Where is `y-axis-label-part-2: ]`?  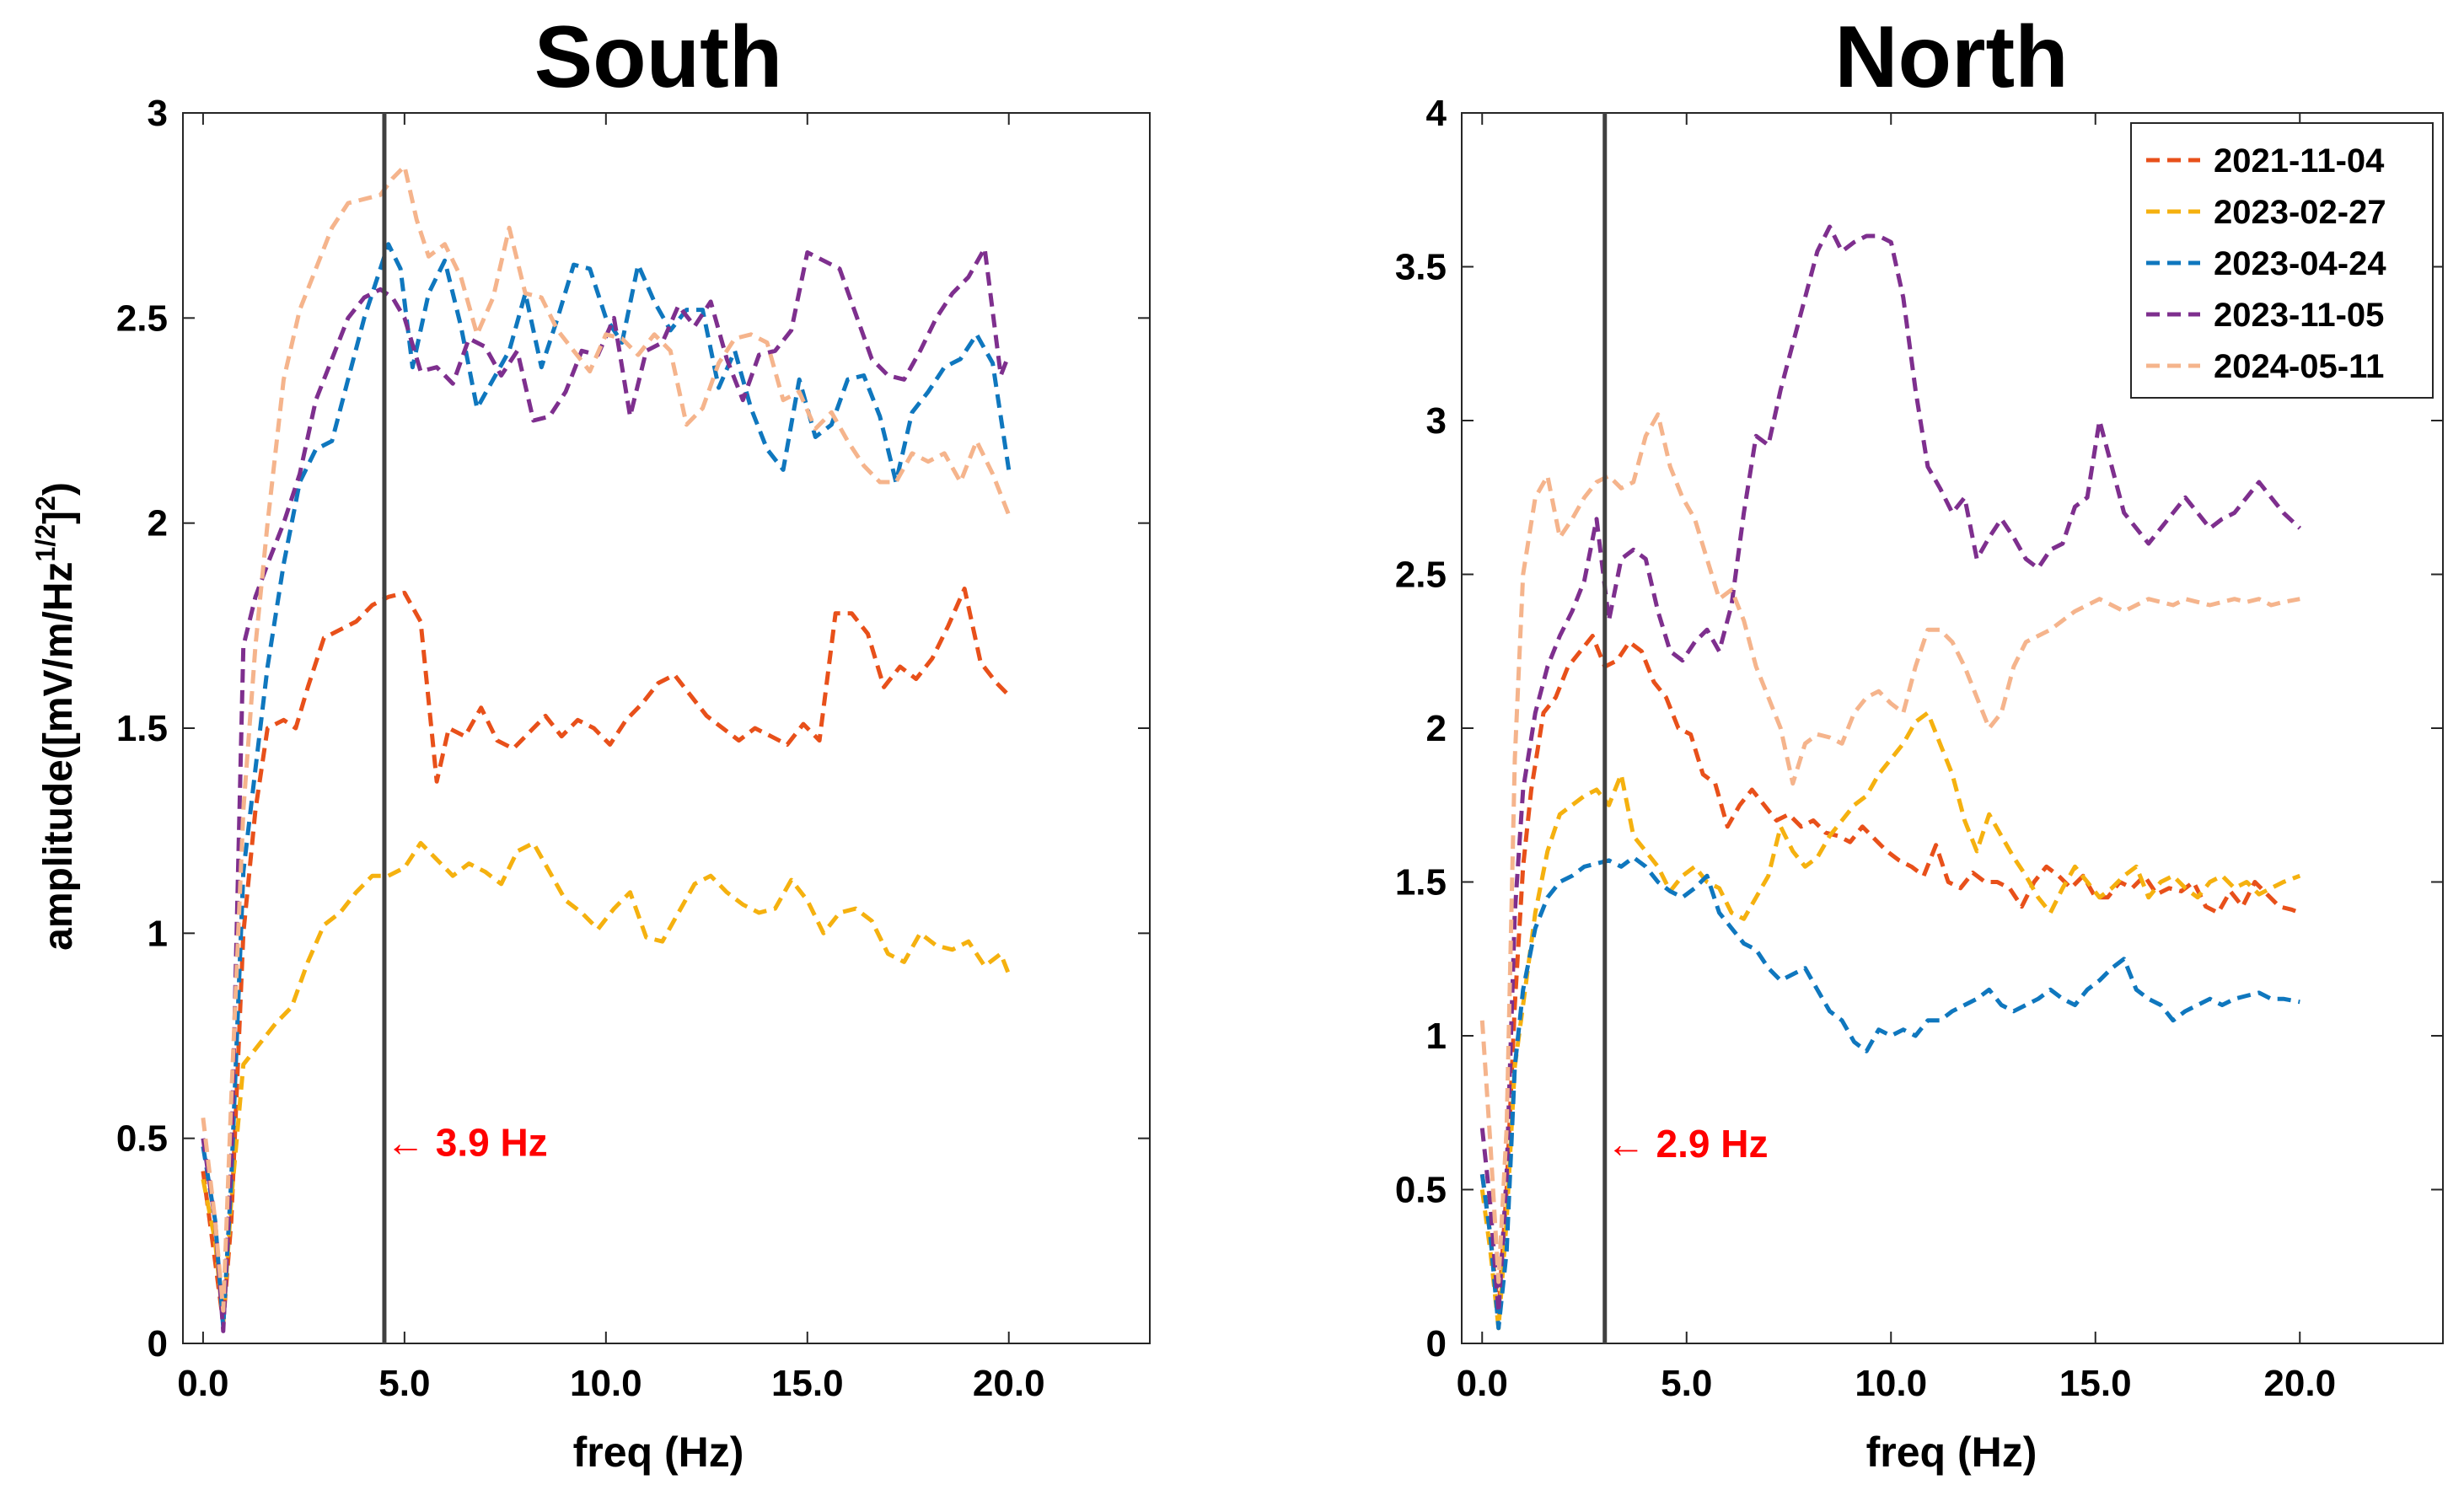 y-axis-label-part-2: ] is located at coordinates (58, 517).